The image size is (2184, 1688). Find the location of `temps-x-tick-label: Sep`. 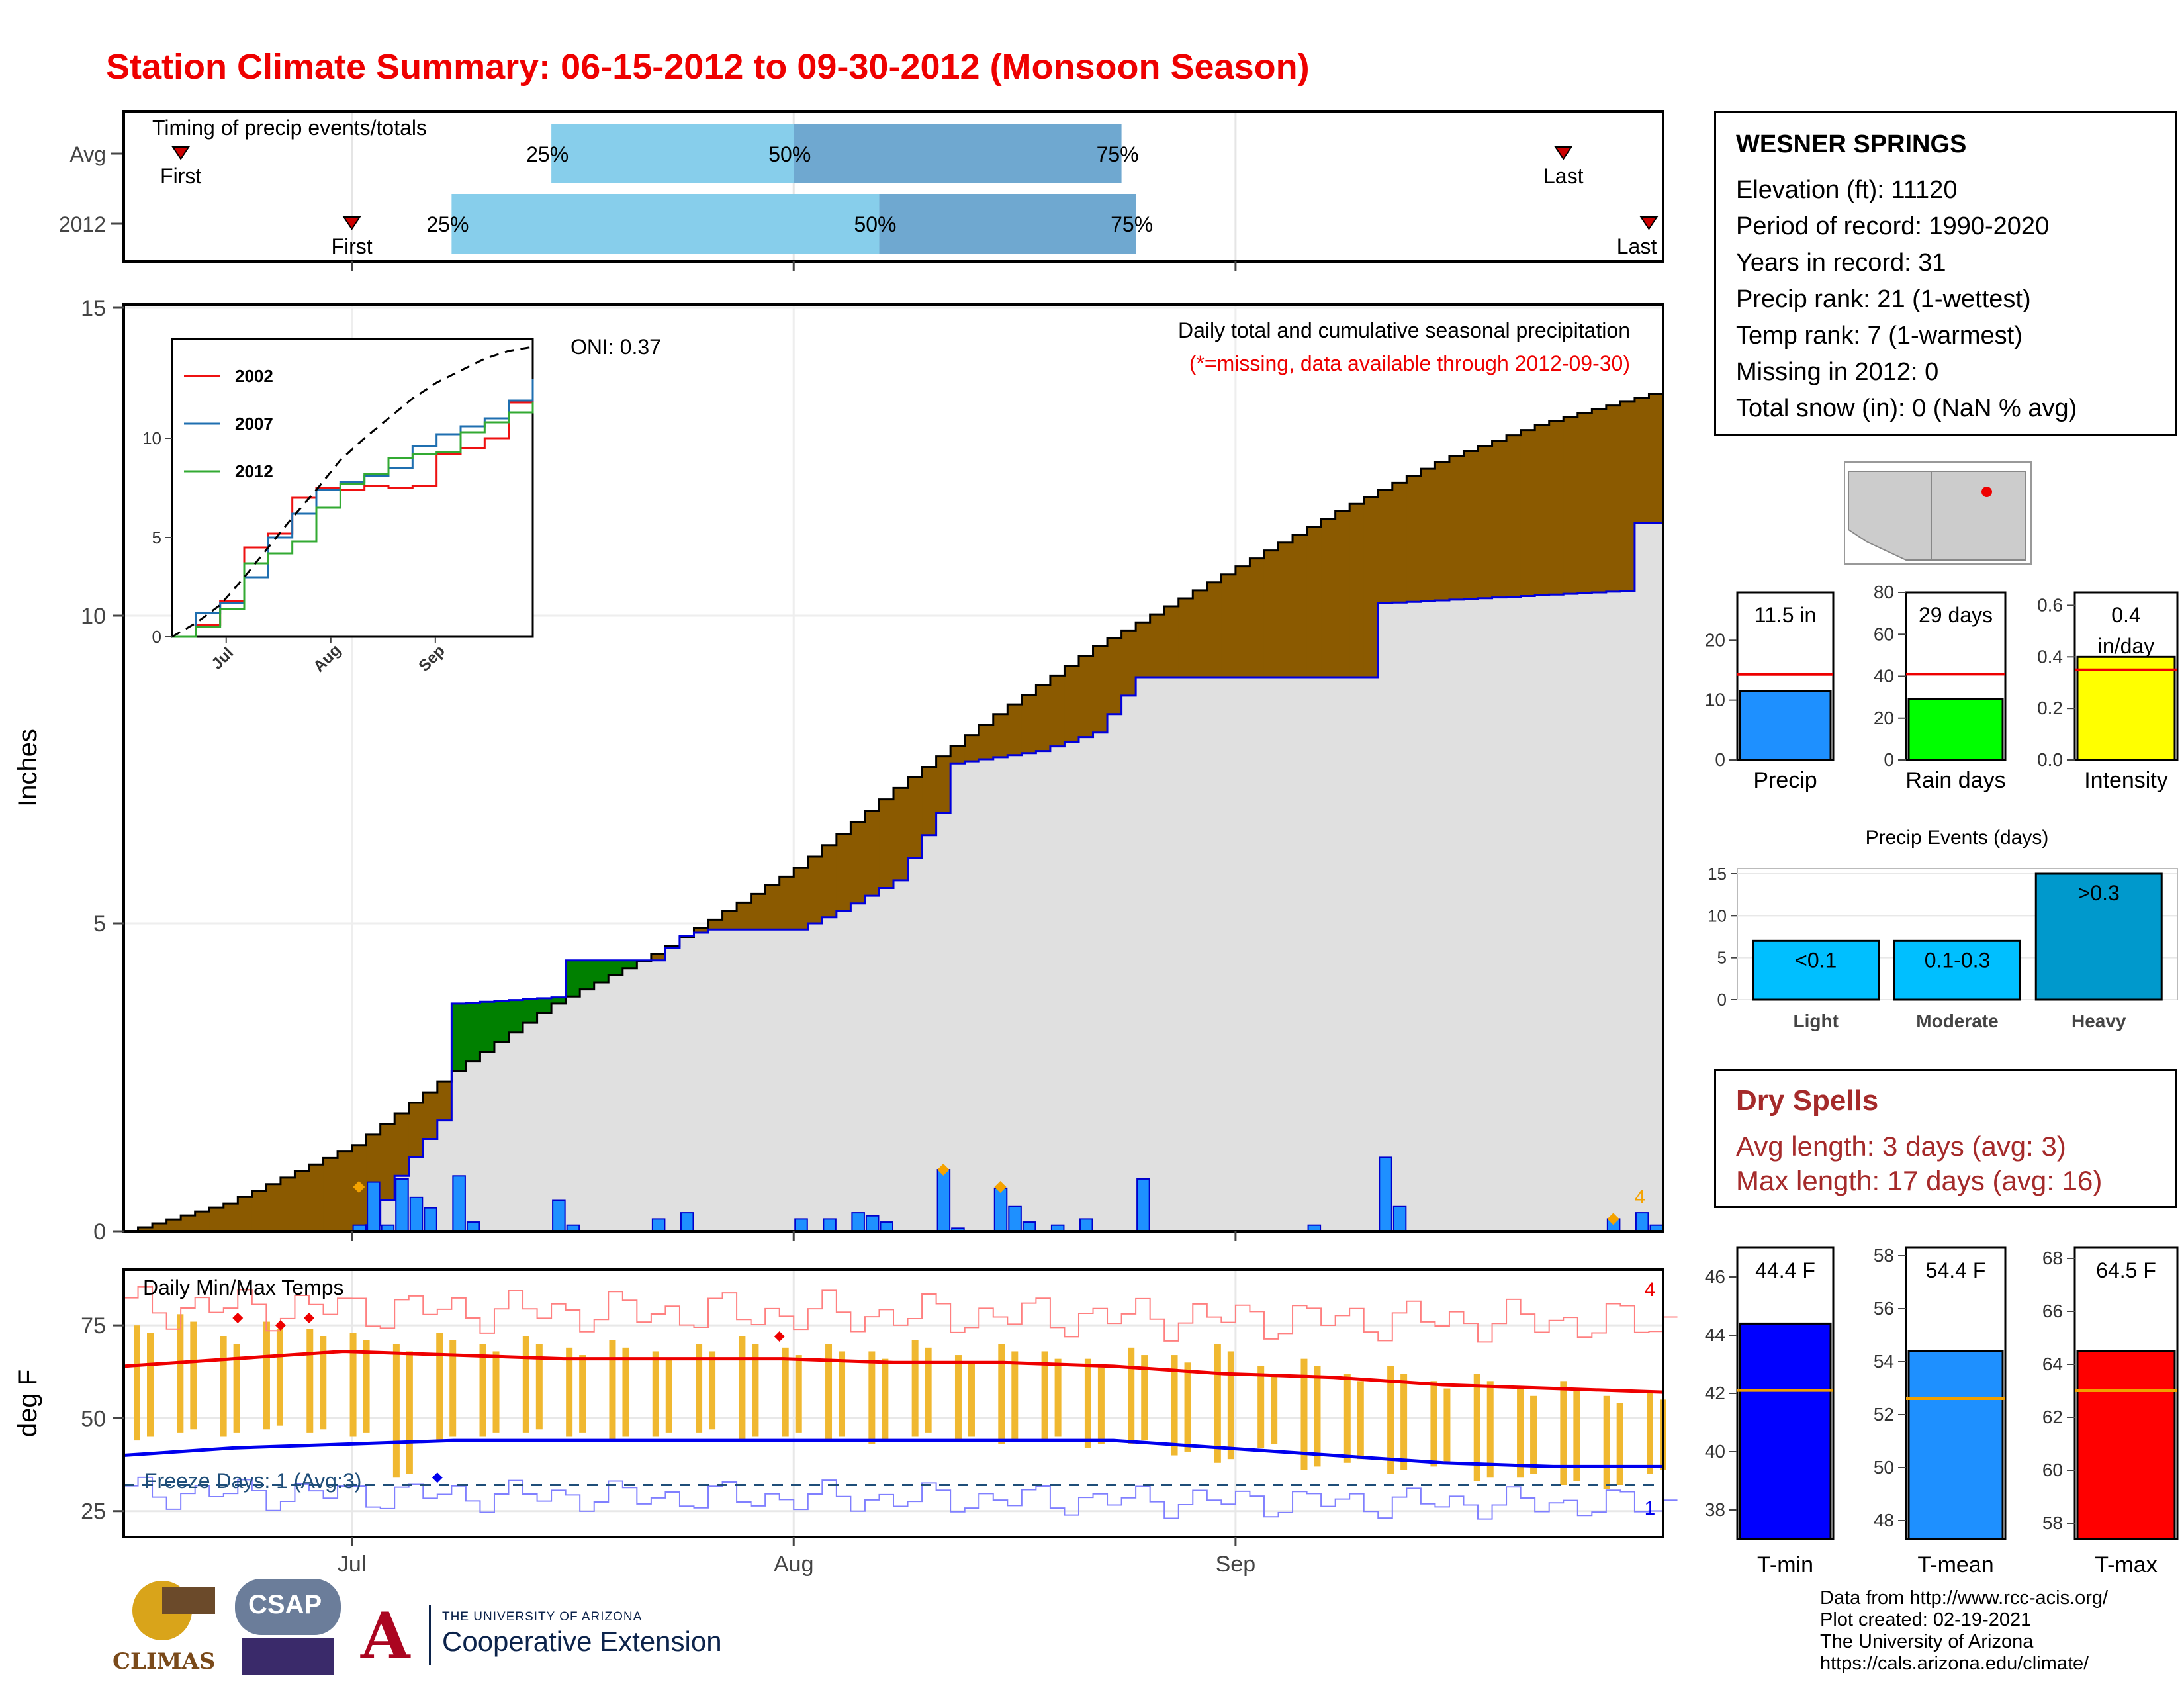

temps-x-tick-label: Sep is located at coordinates (1236, 1564).